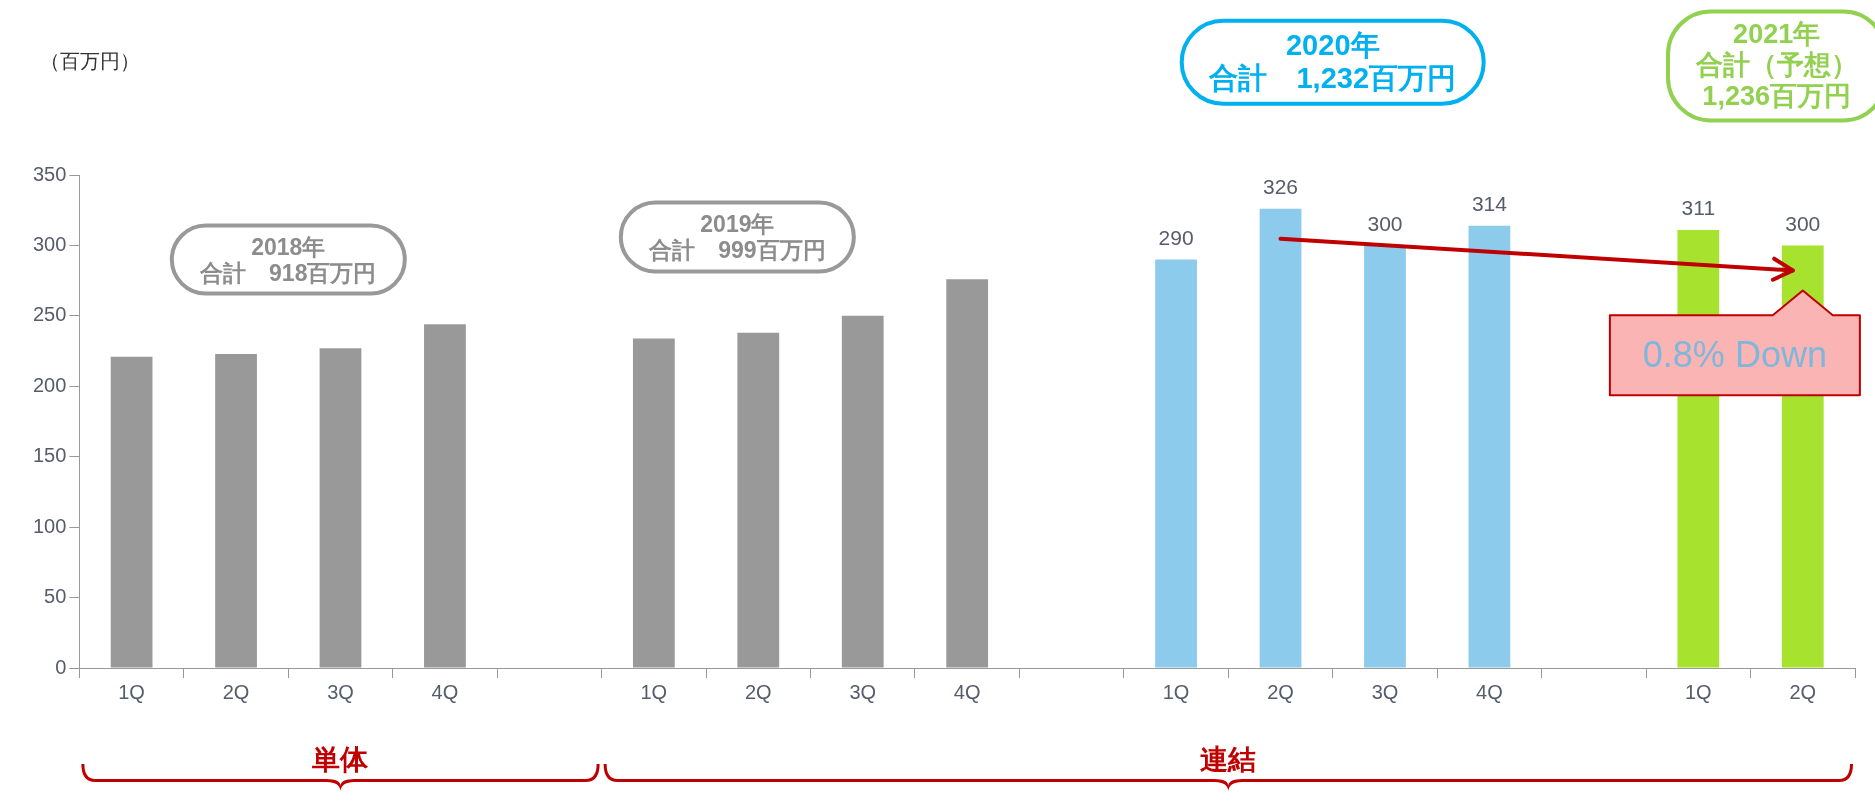  What do you see at coordinates (288, 246) in the screenshot?
I see `annotation: 2018年` at bounding box center [288, 246].